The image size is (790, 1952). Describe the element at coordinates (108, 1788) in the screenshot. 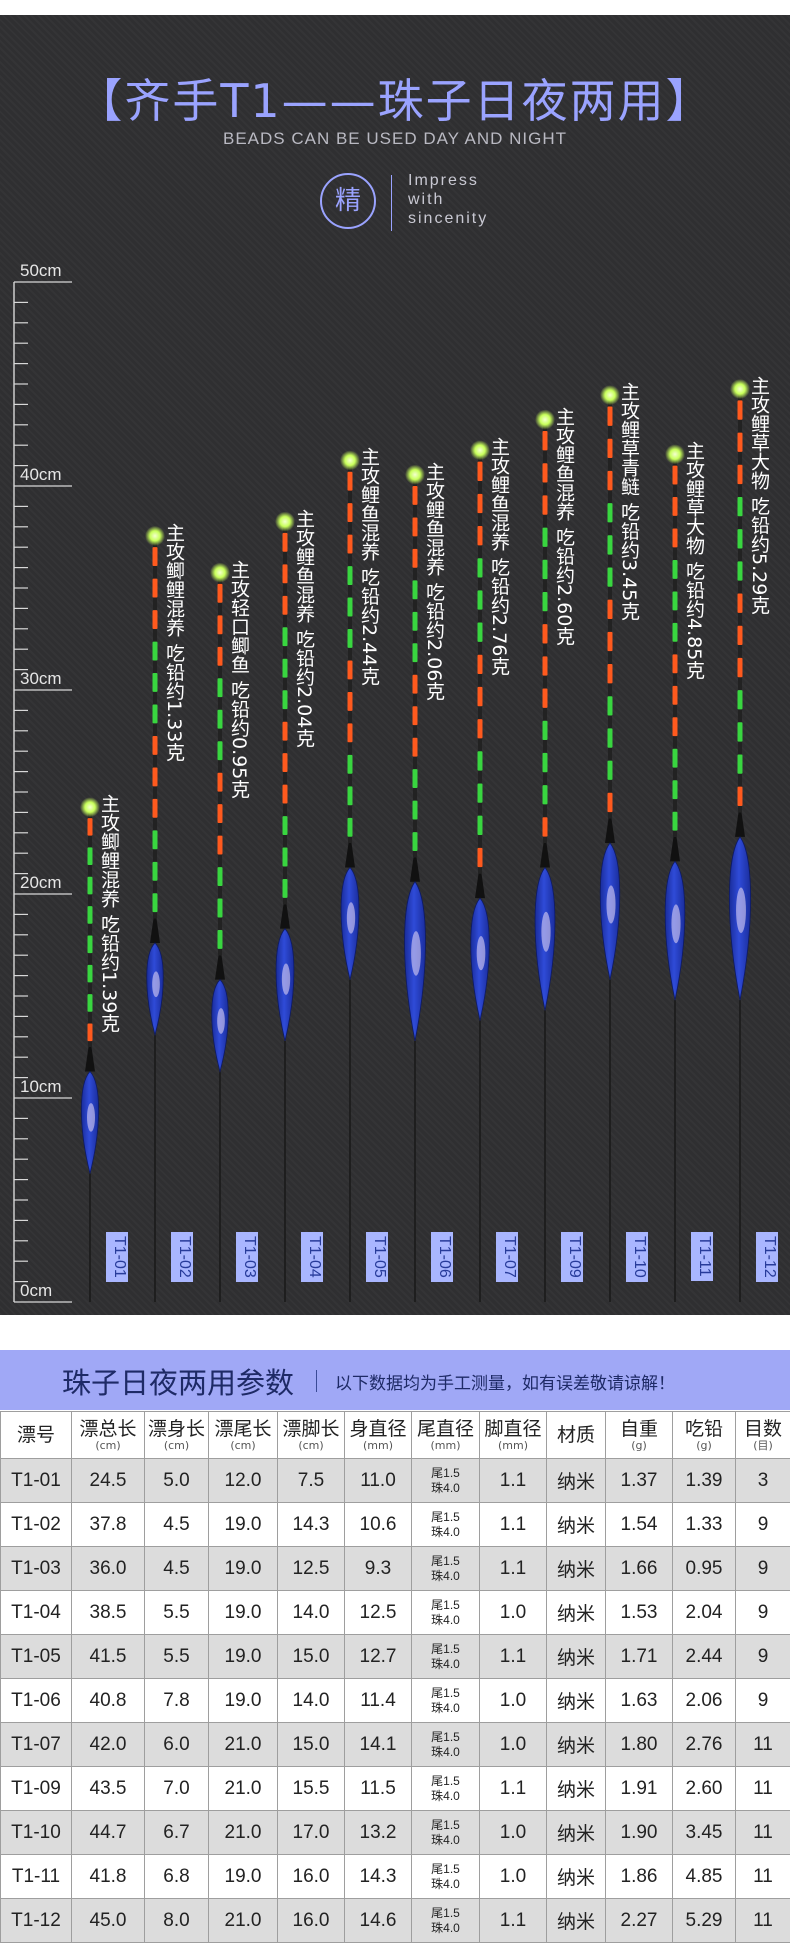

I see `table-cell: 43.5` at that location.